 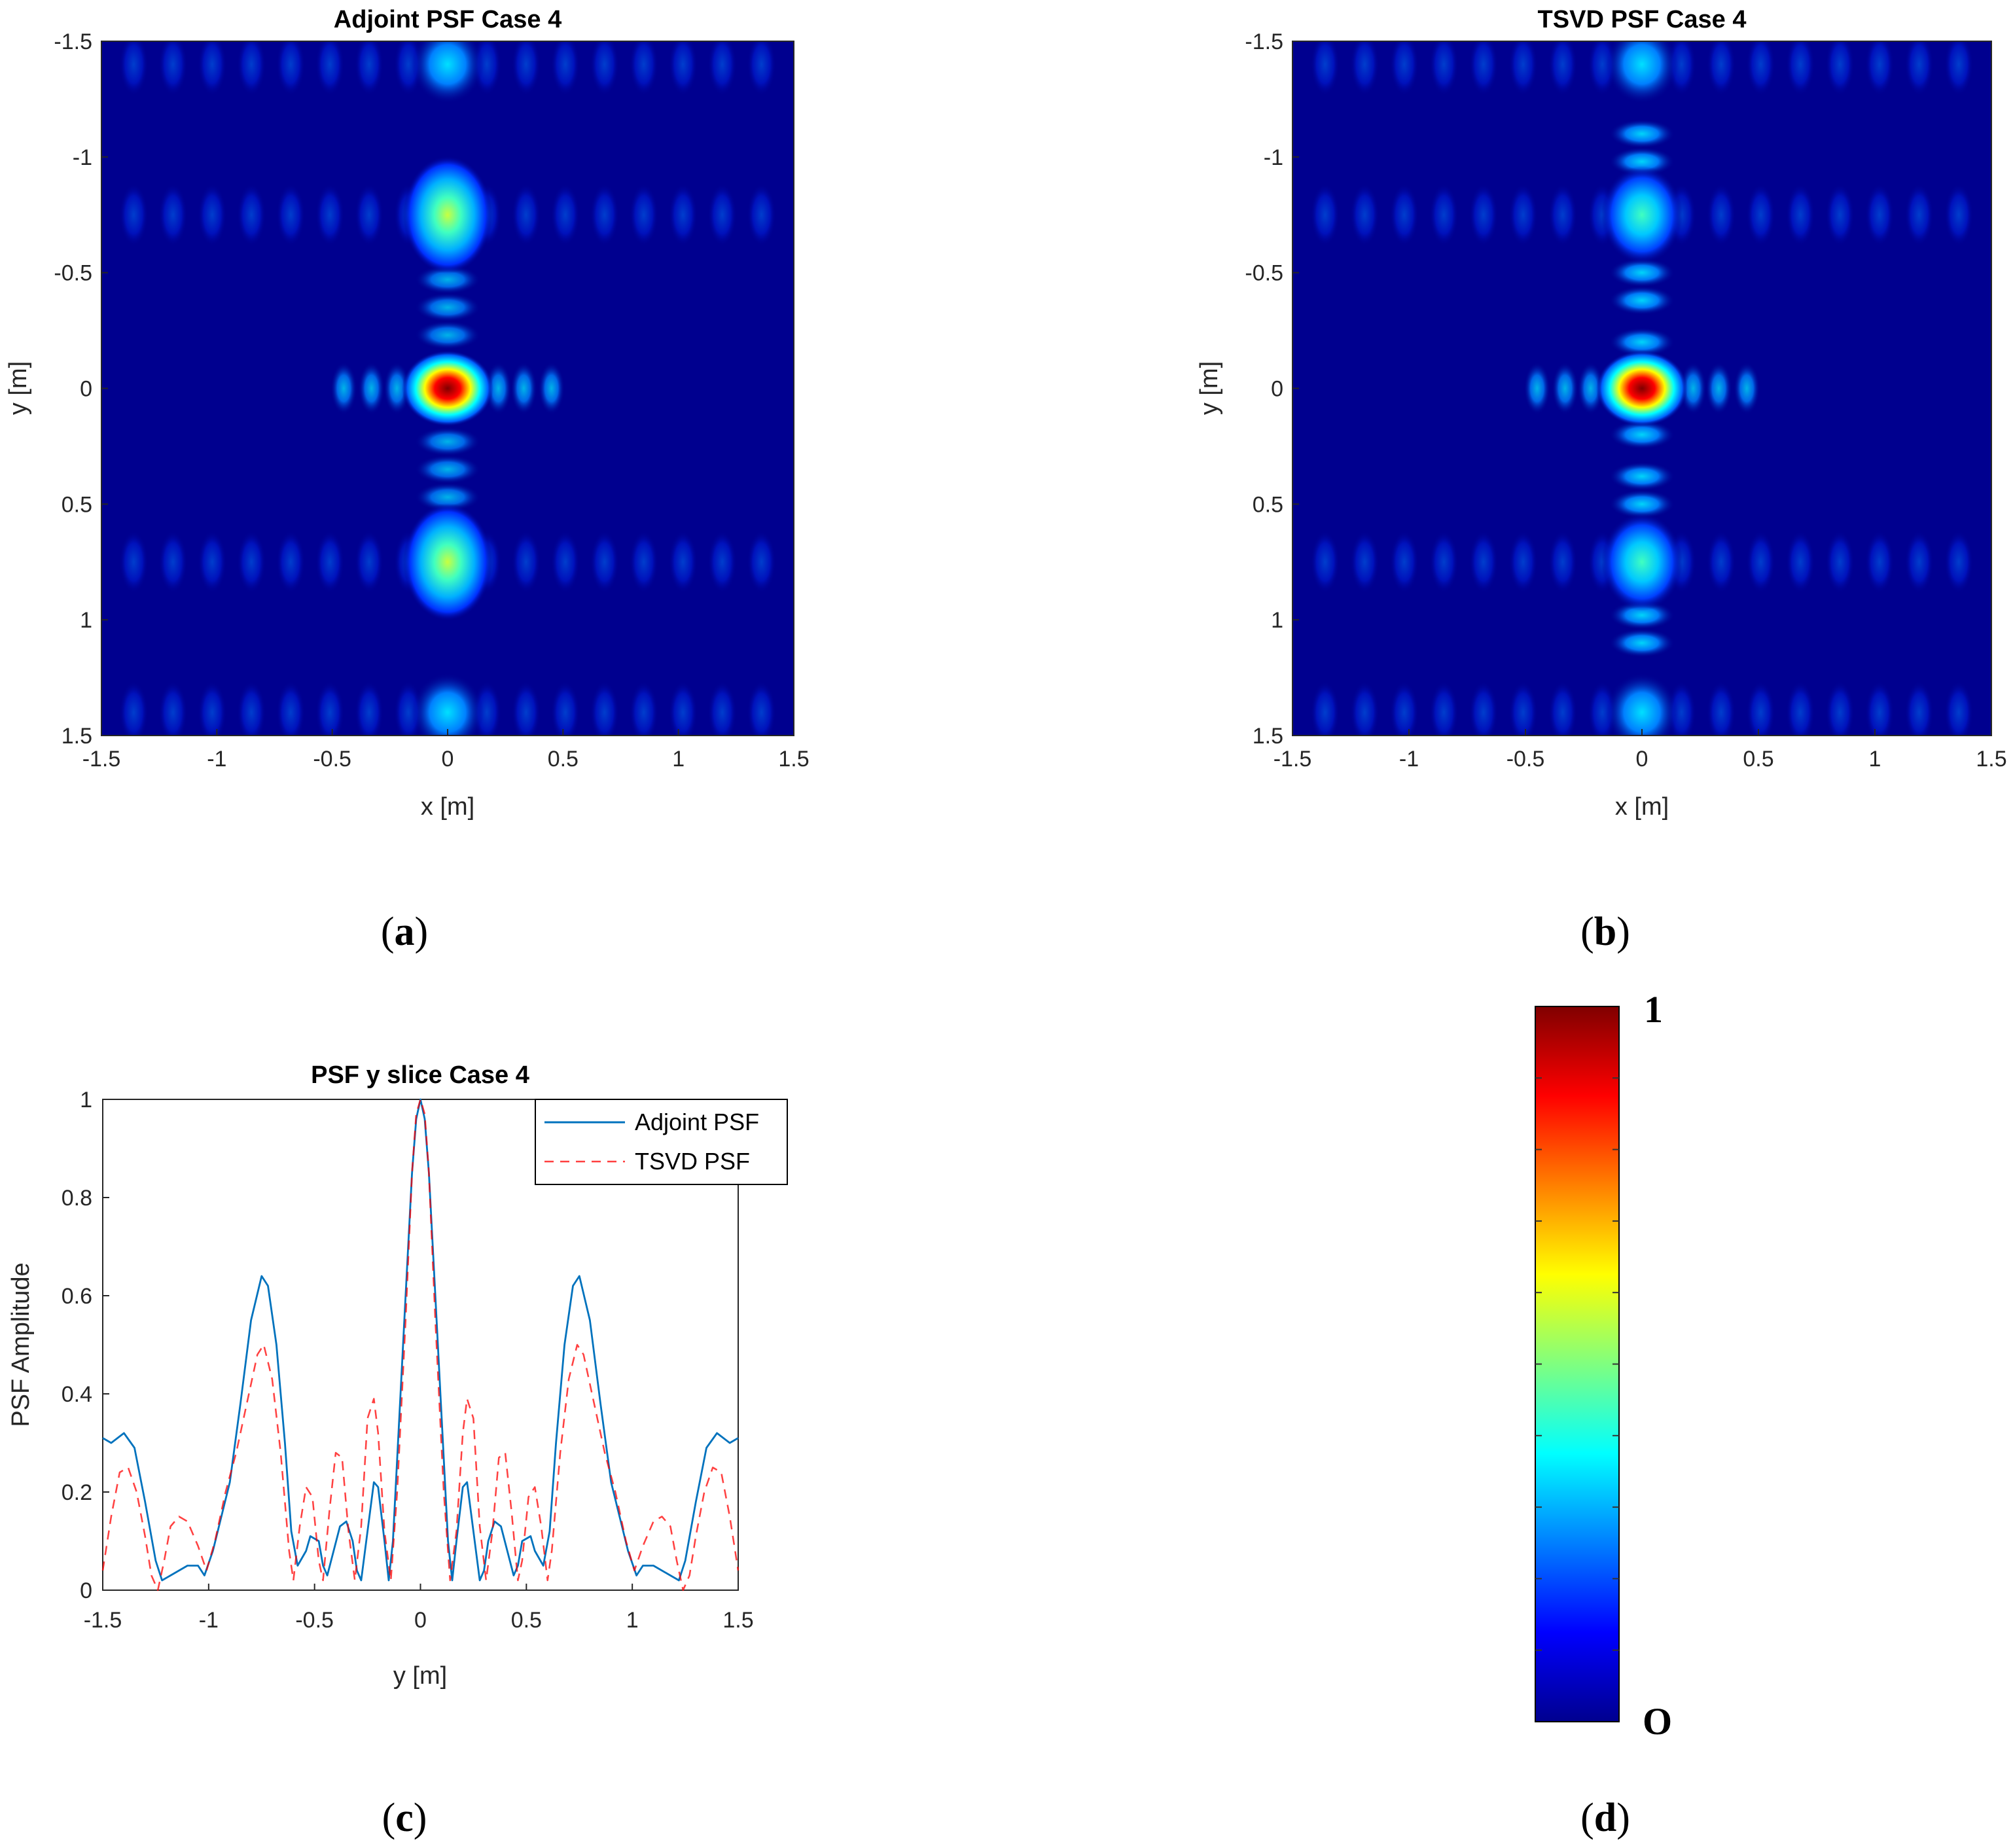 What do you see at coordinates (1605, 932) in the screenshot?
I see `panel-label-b: (b)` at bounding box center [1605, 932].